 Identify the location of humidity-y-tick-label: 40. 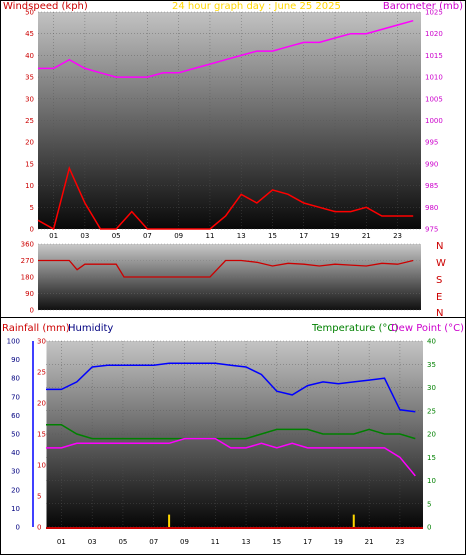
(15, 453).